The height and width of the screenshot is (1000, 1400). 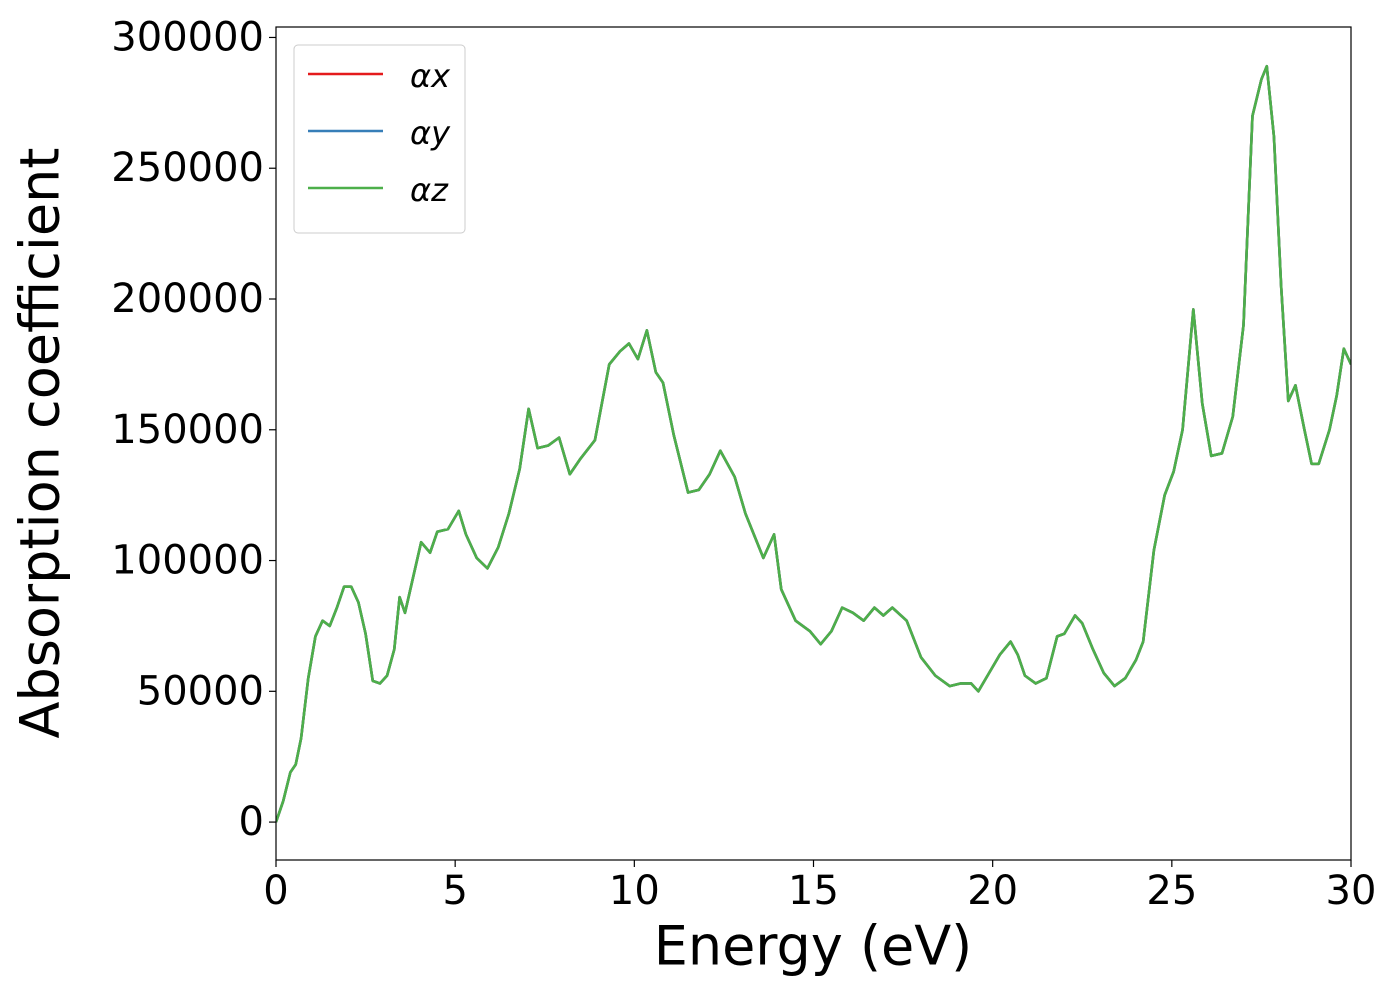 What do you see at coordinates (187, 299) in the screenshot?
I see `y-tick-label: 200000` at bounding box center [187, 299].